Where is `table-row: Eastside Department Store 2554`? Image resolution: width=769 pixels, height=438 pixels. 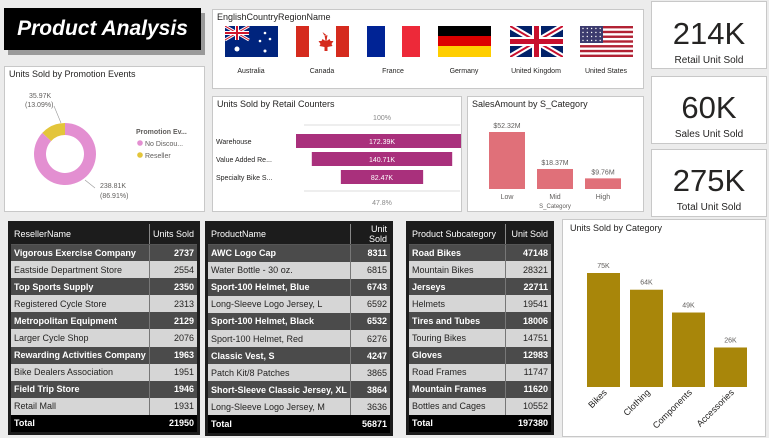 table-row: Eastside Department Store 2554 is located at coordinates (104, 270).